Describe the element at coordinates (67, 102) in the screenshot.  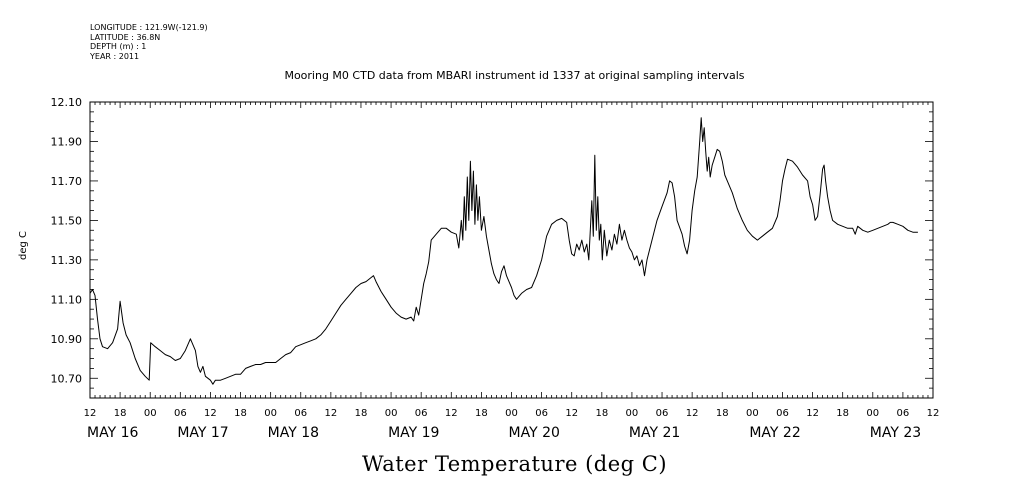
I see `y-tick-label: 12.10` at that location.